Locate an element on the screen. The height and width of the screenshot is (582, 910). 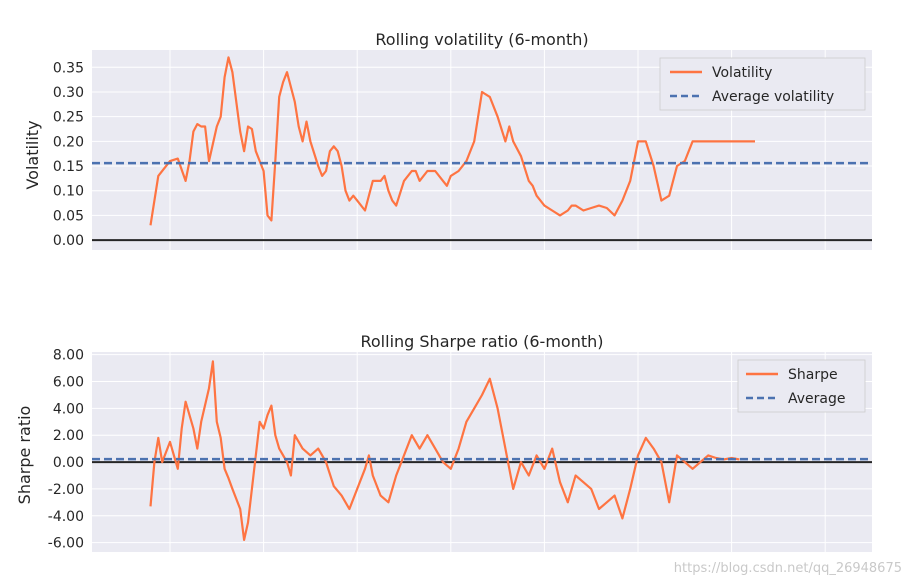
legend-label-average-volatility: Average volatility is located at coordinates (773, 97).